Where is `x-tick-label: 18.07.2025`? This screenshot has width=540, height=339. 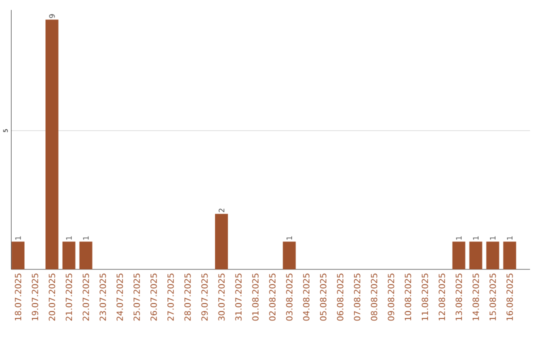 x-tick-label: 18.07.2025 is located at coordinates (18, 297).